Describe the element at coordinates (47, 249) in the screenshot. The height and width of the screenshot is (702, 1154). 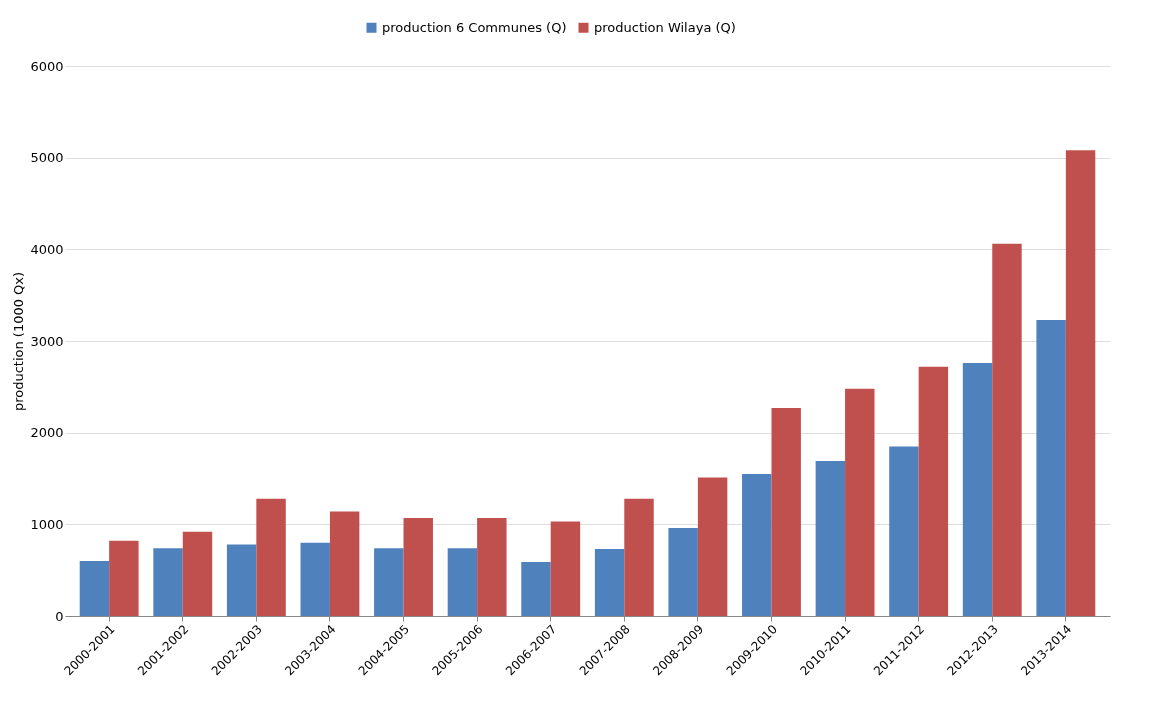
I see `y-tick-label: 4000` at that location.